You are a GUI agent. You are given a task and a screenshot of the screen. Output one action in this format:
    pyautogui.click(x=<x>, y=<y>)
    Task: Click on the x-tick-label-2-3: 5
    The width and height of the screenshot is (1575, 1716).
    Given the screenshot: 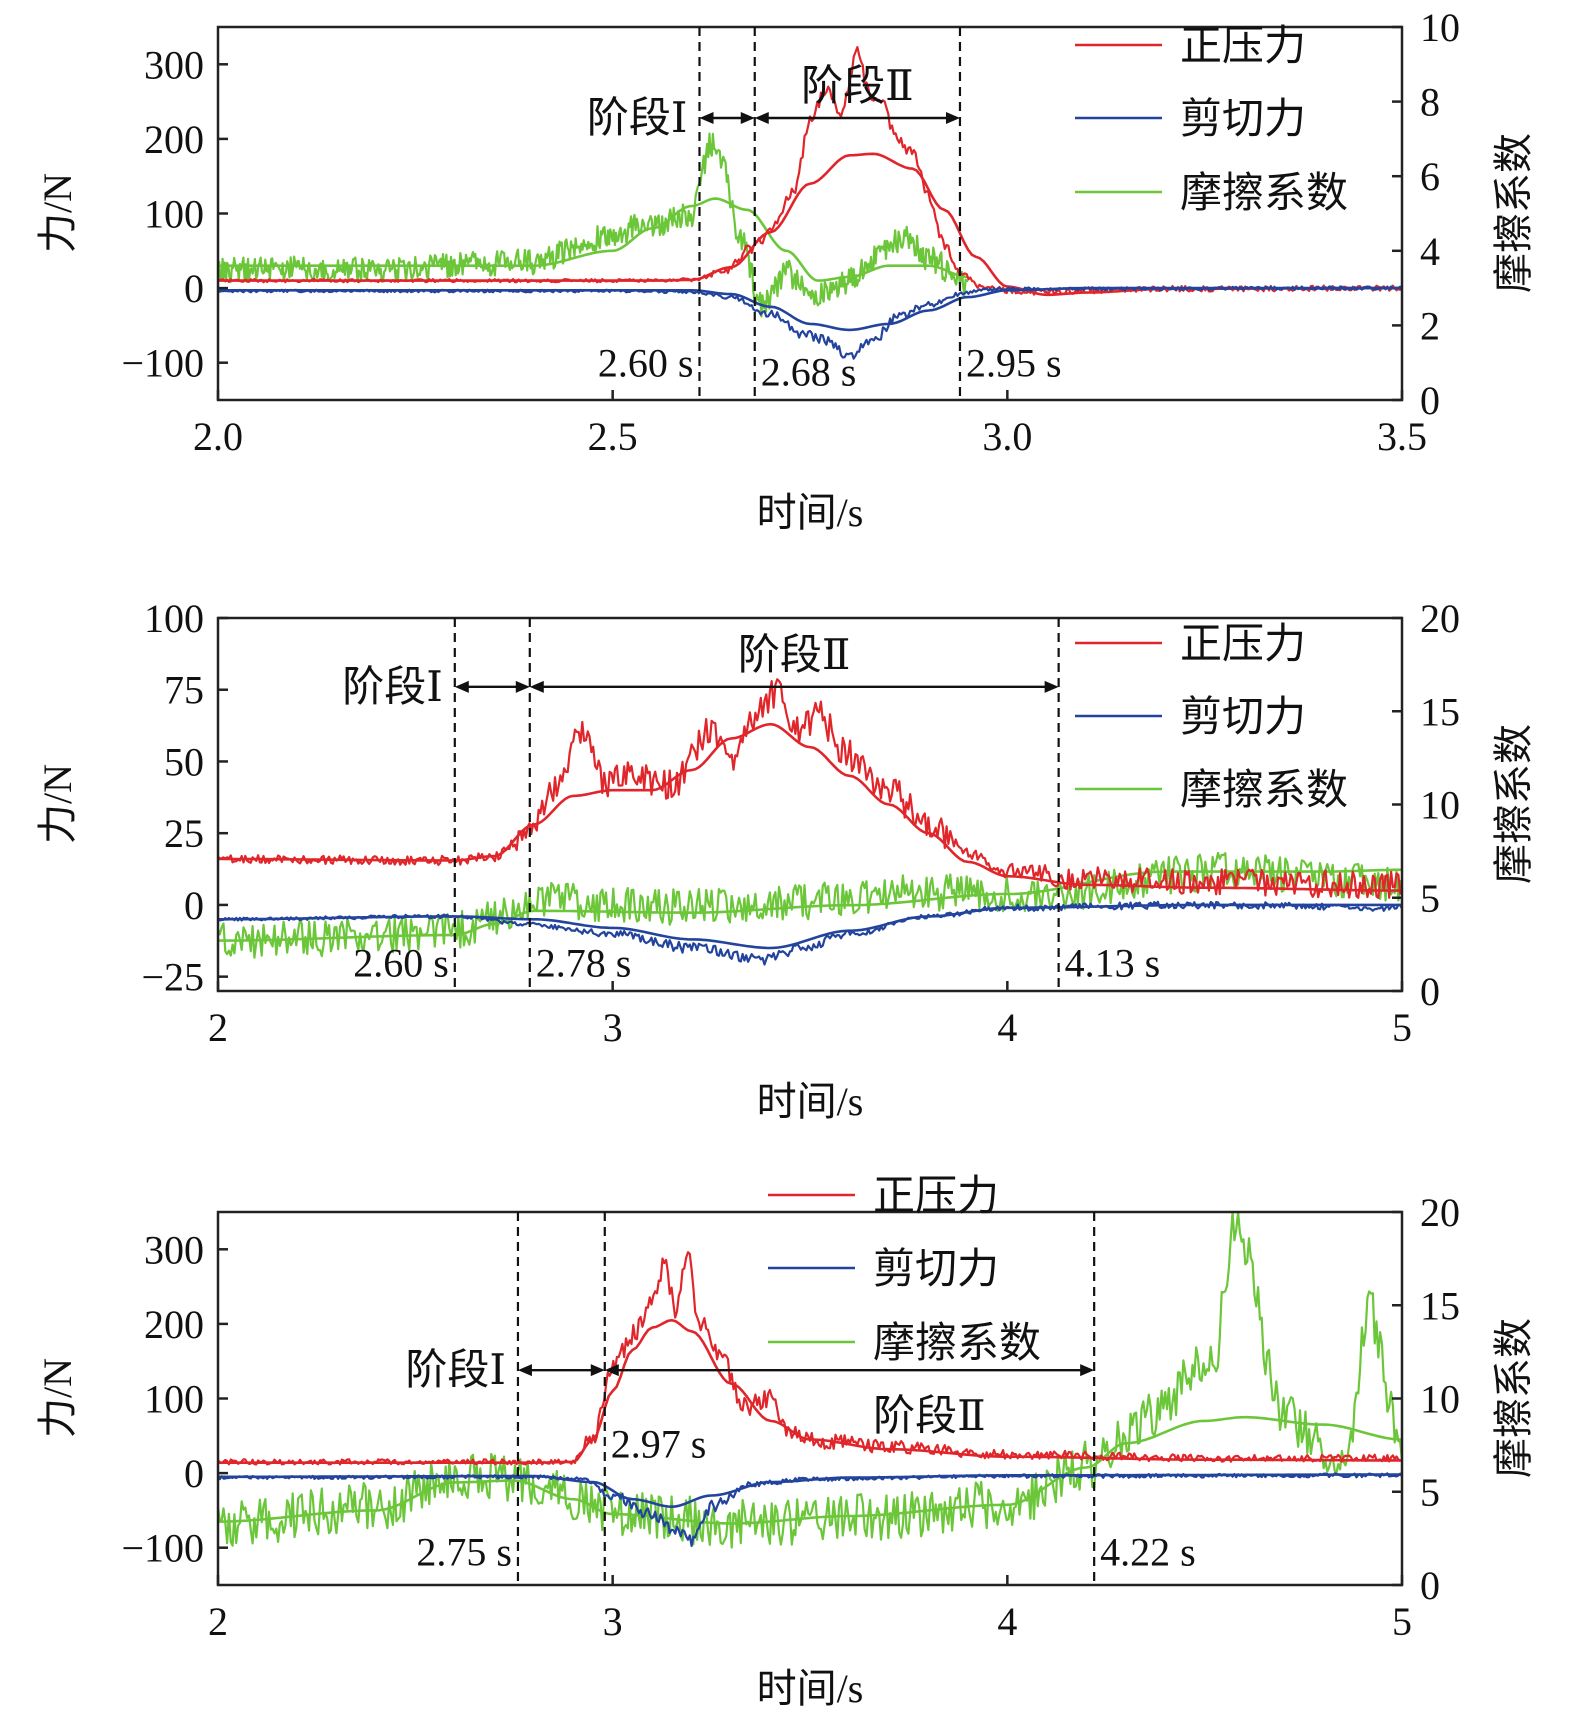 What is the action you would take?
    pyautogui.click(x=1402, y=1027)
    